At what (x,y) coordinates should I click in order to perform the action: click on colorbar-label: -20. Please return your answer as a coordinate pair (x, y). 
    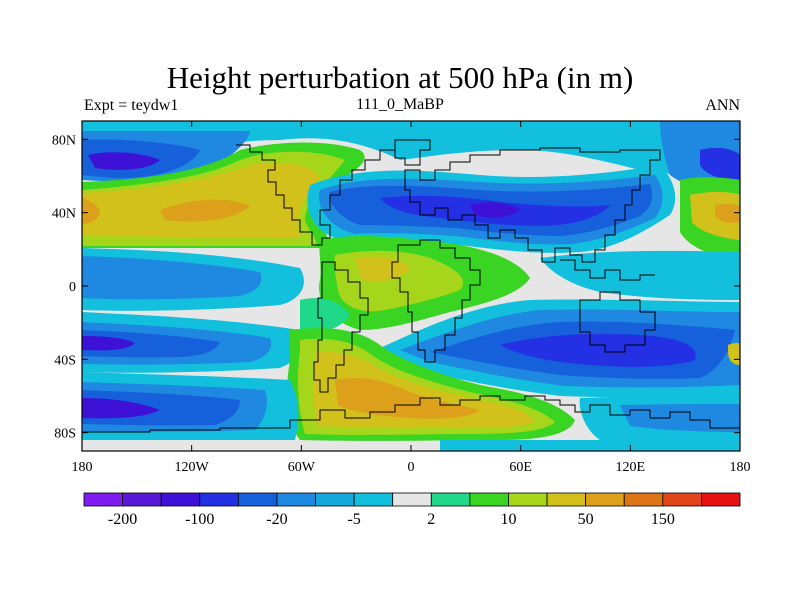
    Looking at the image, I should click on (276, 519).